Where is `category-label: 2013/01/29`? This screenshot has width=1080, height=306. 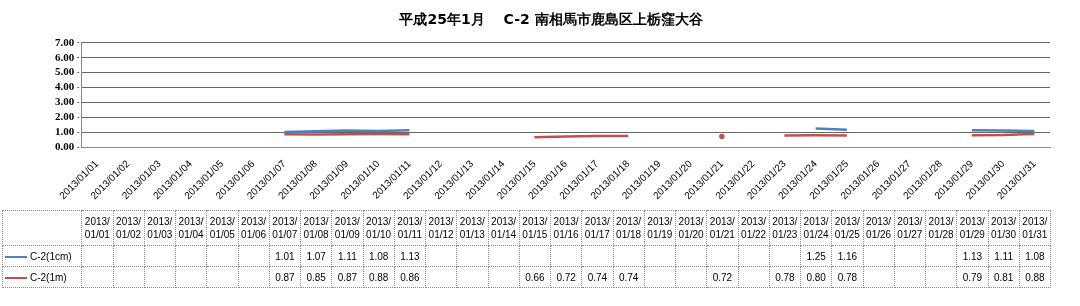
category-label: 2013/01/29 is located at coordinates (972, 228).